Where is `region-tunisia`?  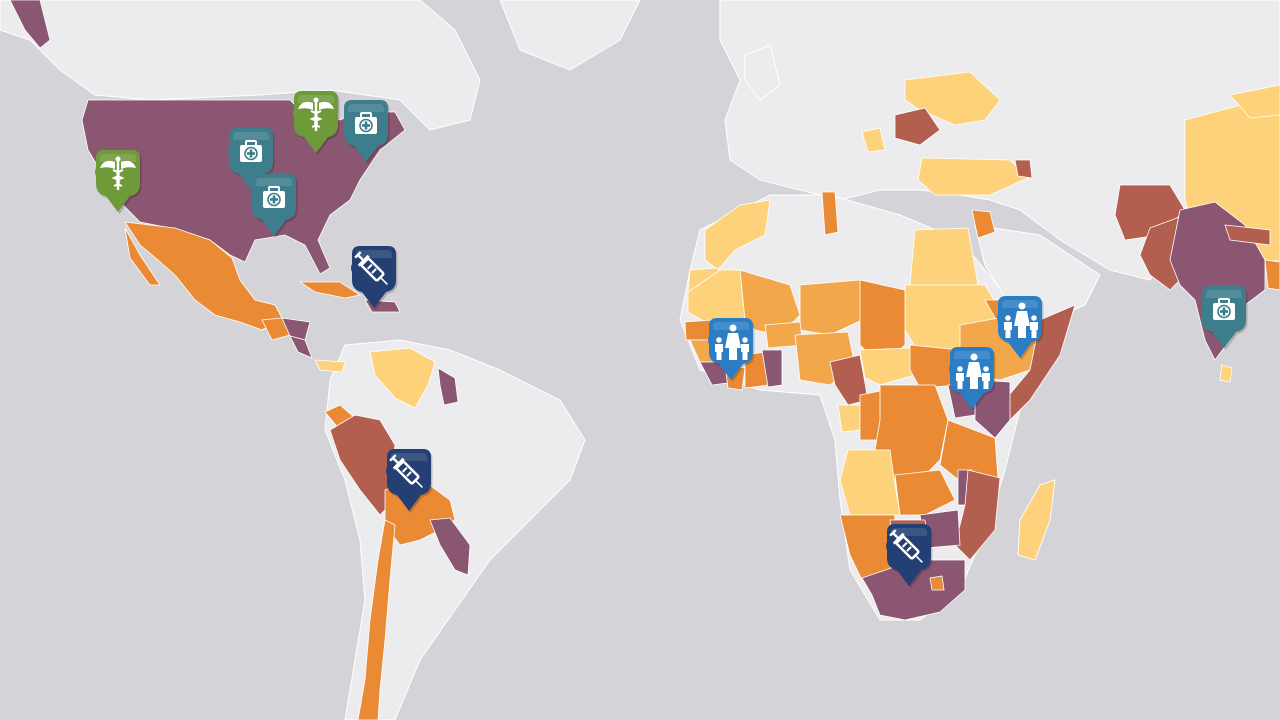 region-tunisia is located at coordinates (830, 213).